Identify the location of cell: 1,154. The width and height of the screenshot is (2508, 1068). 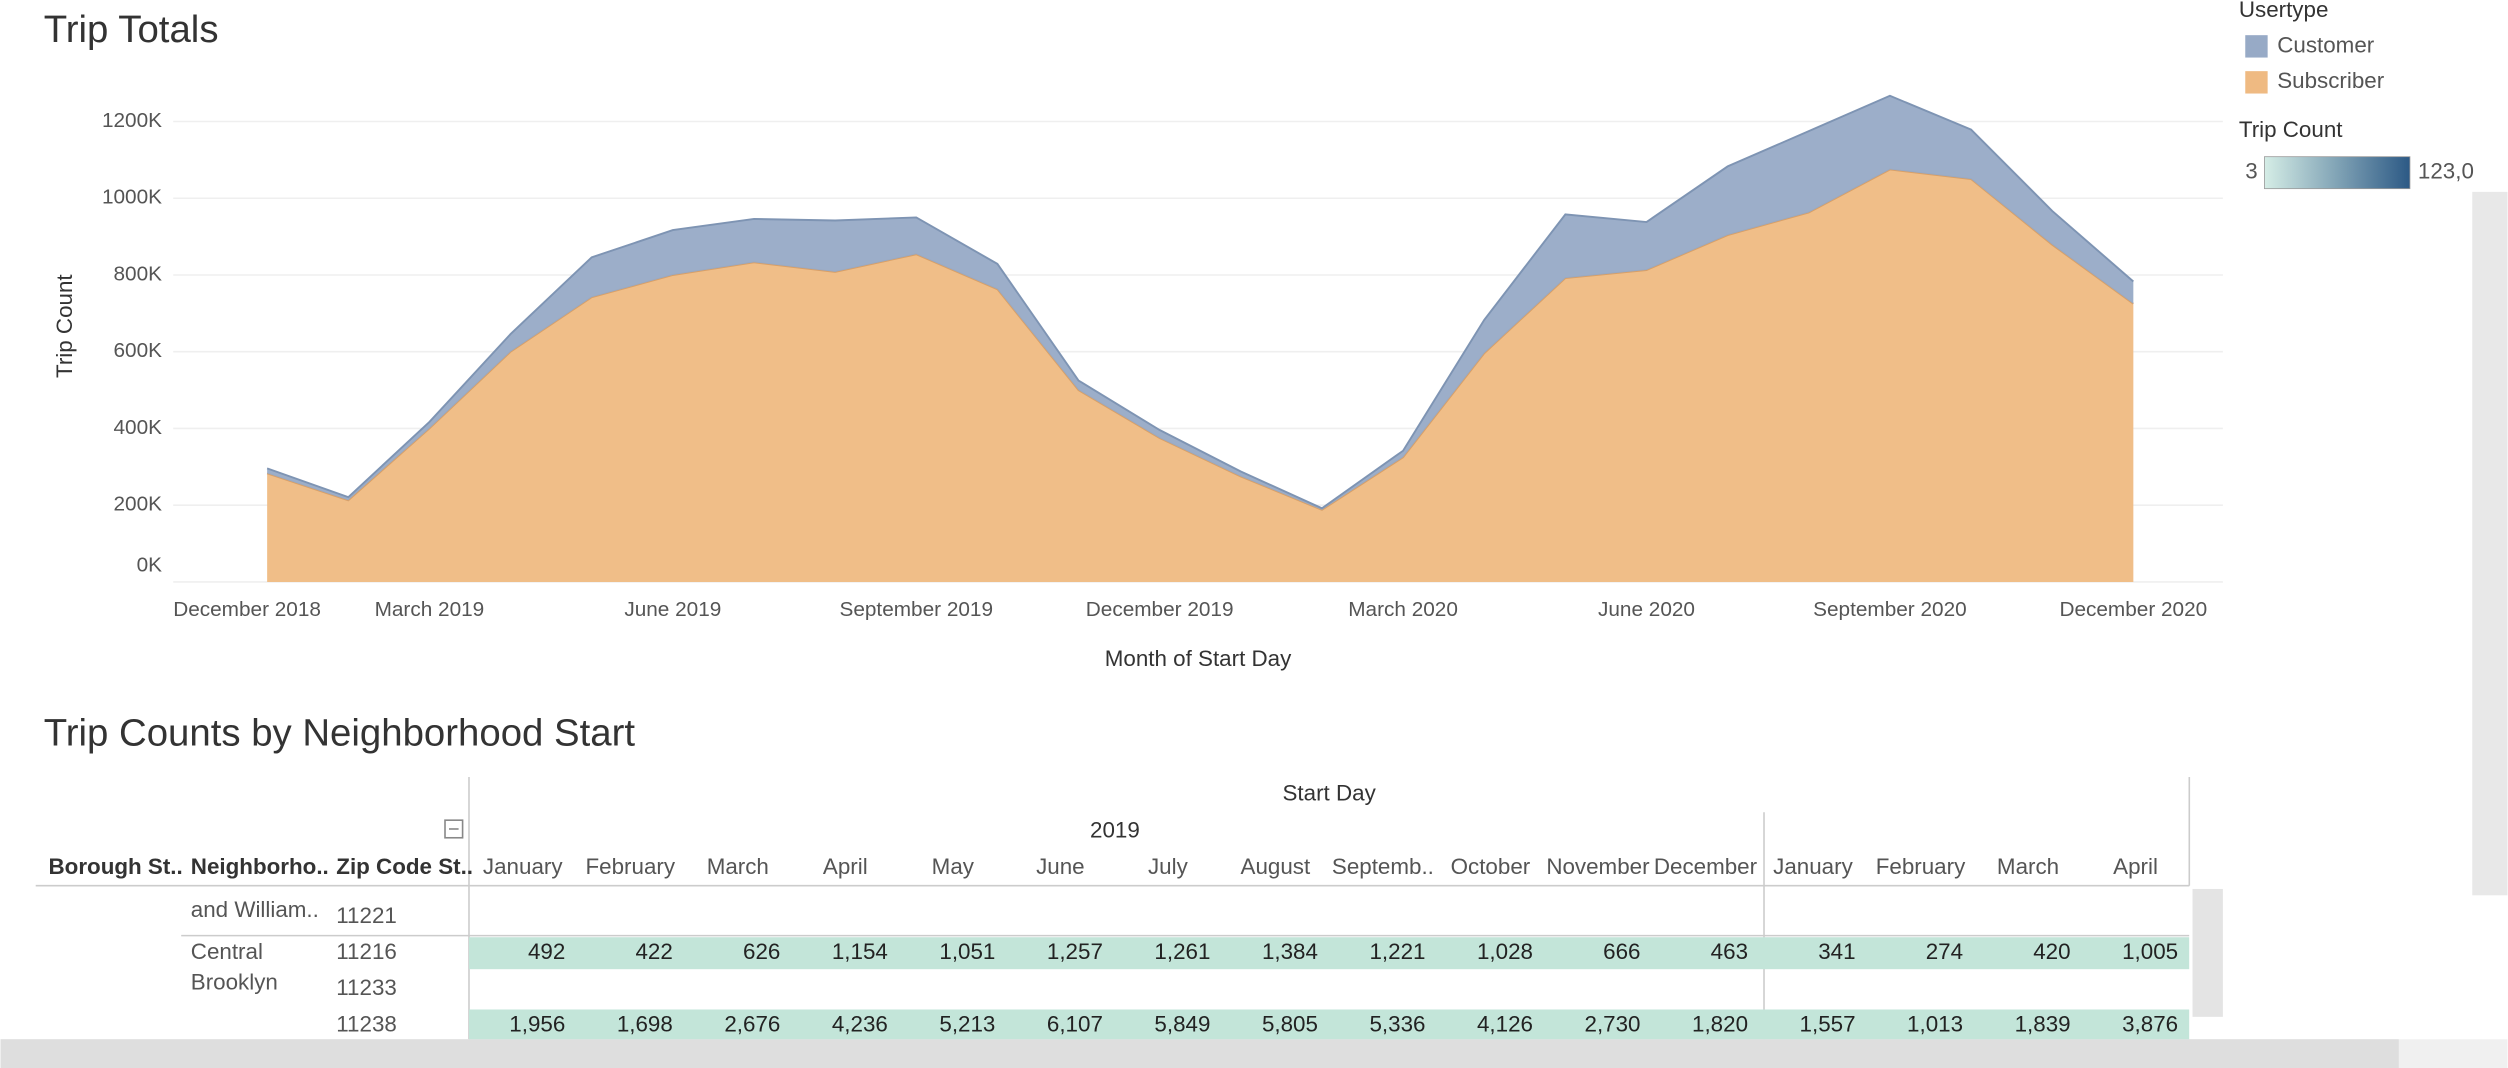
(860, 951).